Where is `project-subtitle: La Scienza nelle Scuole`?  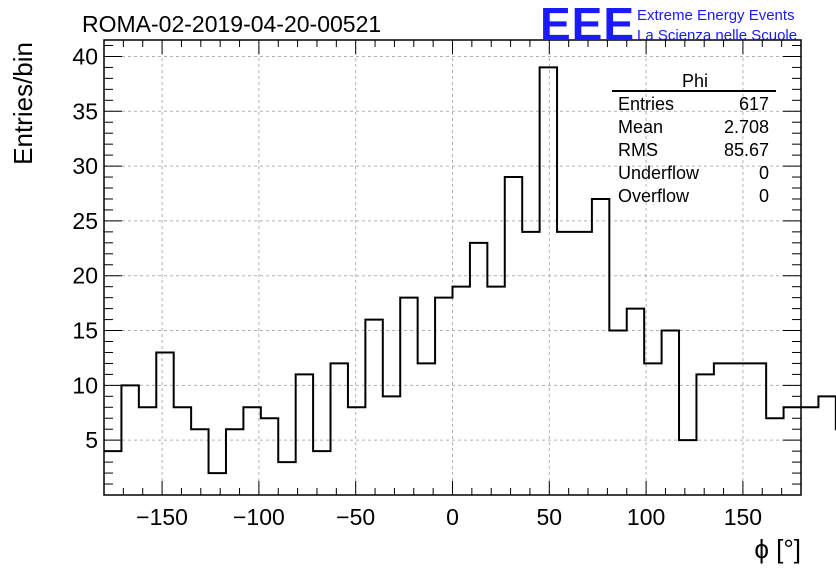
project-subtitle: La Scienza nelle Scuole is located at coordinates (717, 35).